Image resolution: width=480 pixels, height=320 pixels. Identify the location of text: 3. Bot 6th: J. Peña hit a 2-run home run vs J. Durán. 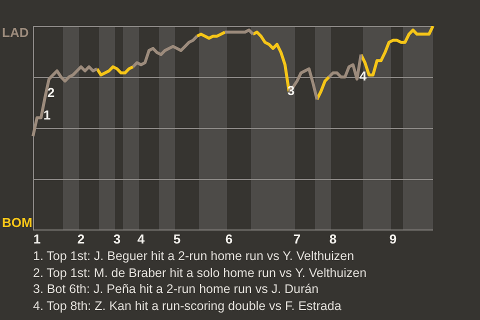
(176, 289).